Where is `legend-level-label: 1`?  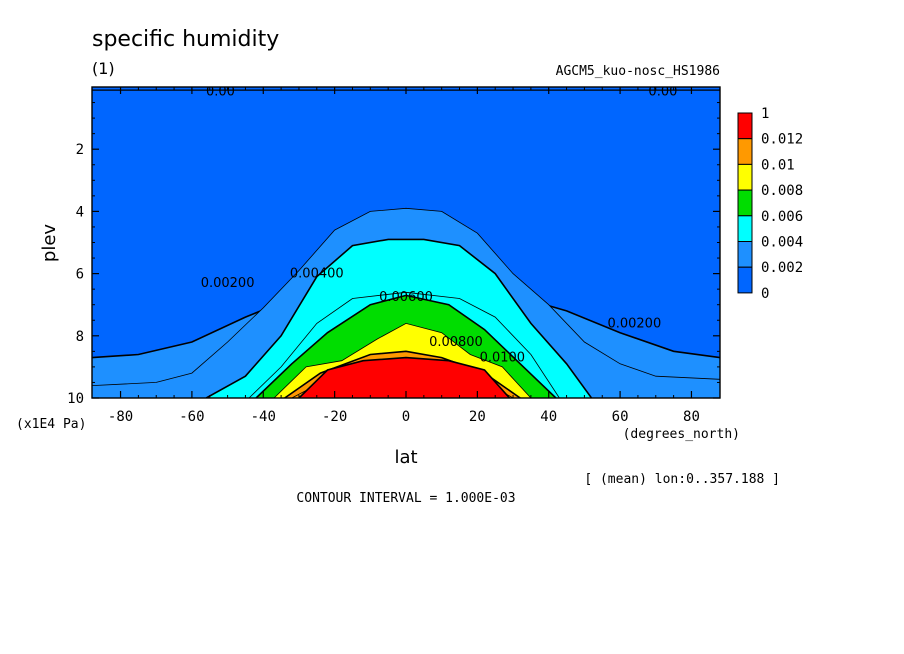 legend-level-label: 1 is located at coordinates (765, 114).